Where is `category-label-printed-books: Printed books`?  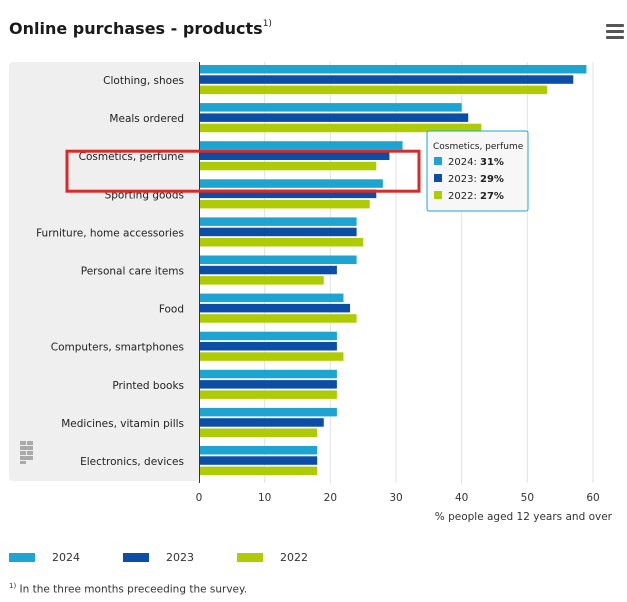 category-label-printed-books: Printed books is located at coordinates (148, 386).